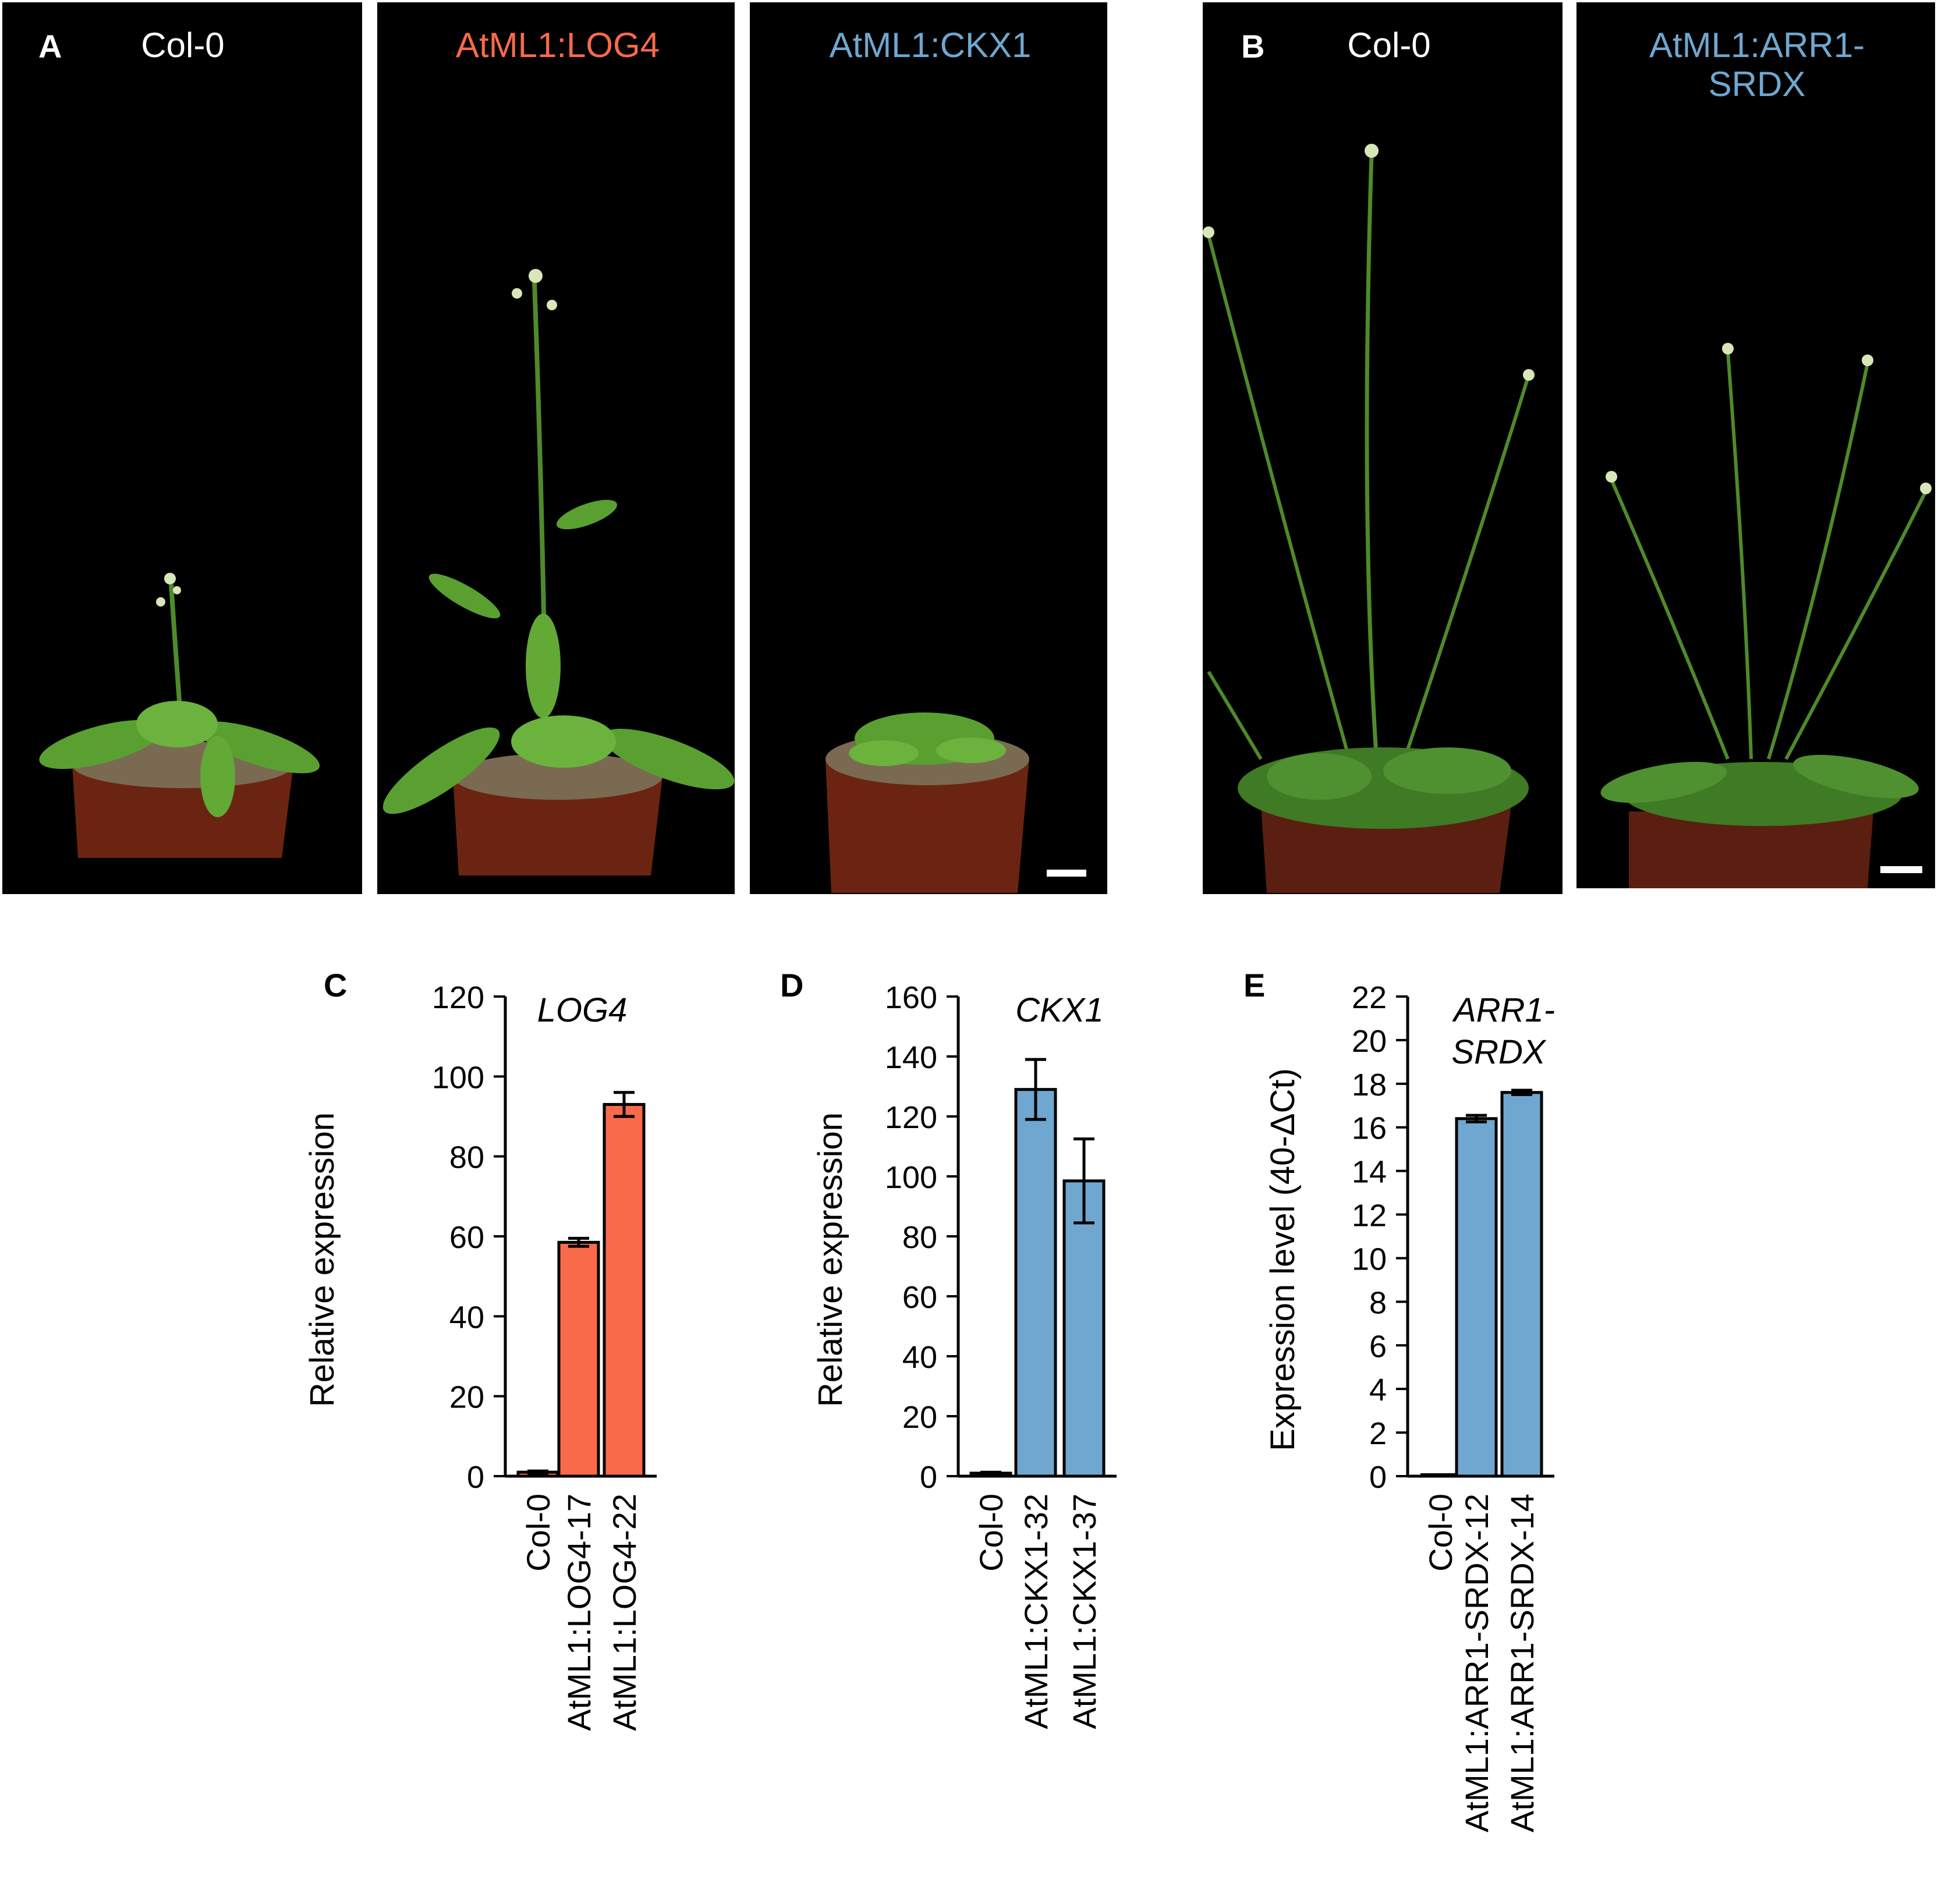  What do you see at coordinates (1498, 1052) in the screenshot?
I see `chart-title: SRDX` at bounding box center [1498, 1052].